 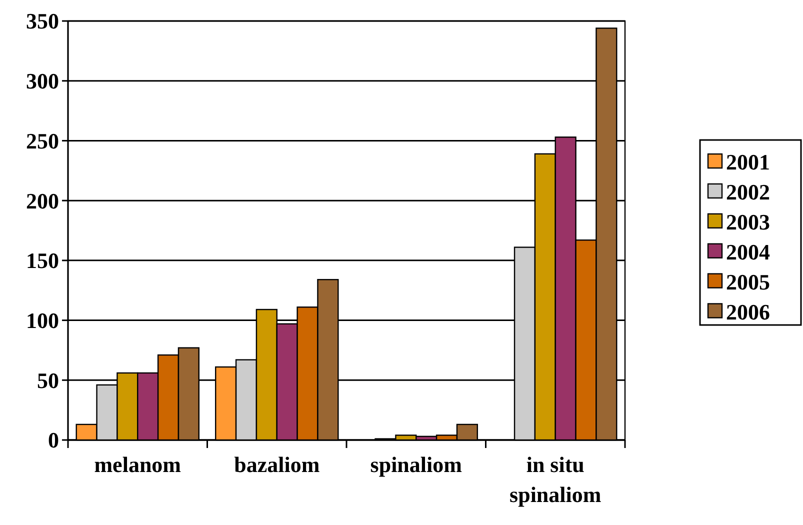 I want to click on x-tick-label: spinaliom, so click(x=416, y=464).